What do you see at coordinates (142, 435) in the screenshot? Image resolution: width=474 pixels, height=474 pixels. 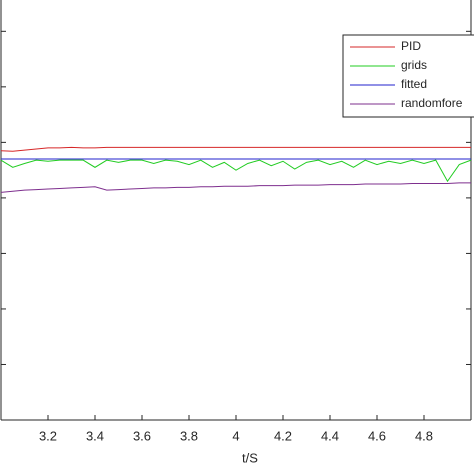 I see `x-tick-label: 3.6` at bounding box center [142, 435].